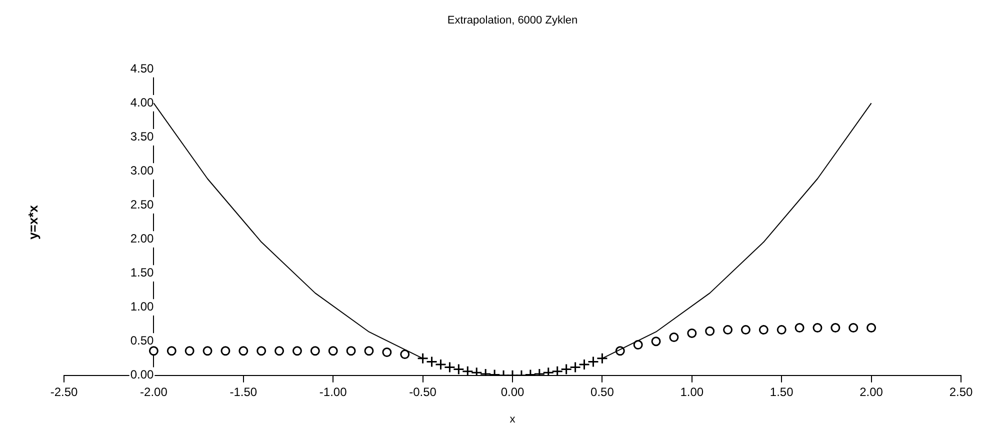 The image size is (987, 440). Describe the element at coordinates (64, 391) in the screenshot. I see `x-tick-label: -2.50` at that location.